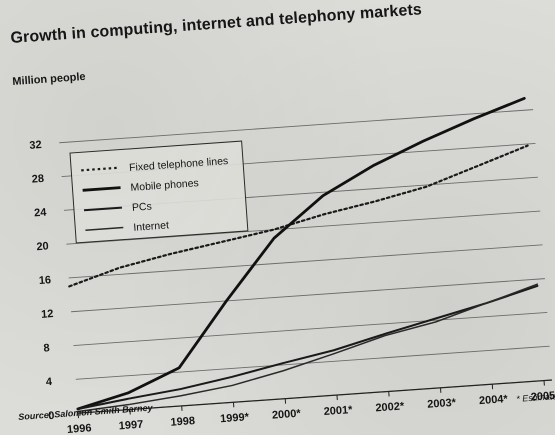 The image size is (555, 435). I want to click on y-tick-24: 24, so click(41, 213).